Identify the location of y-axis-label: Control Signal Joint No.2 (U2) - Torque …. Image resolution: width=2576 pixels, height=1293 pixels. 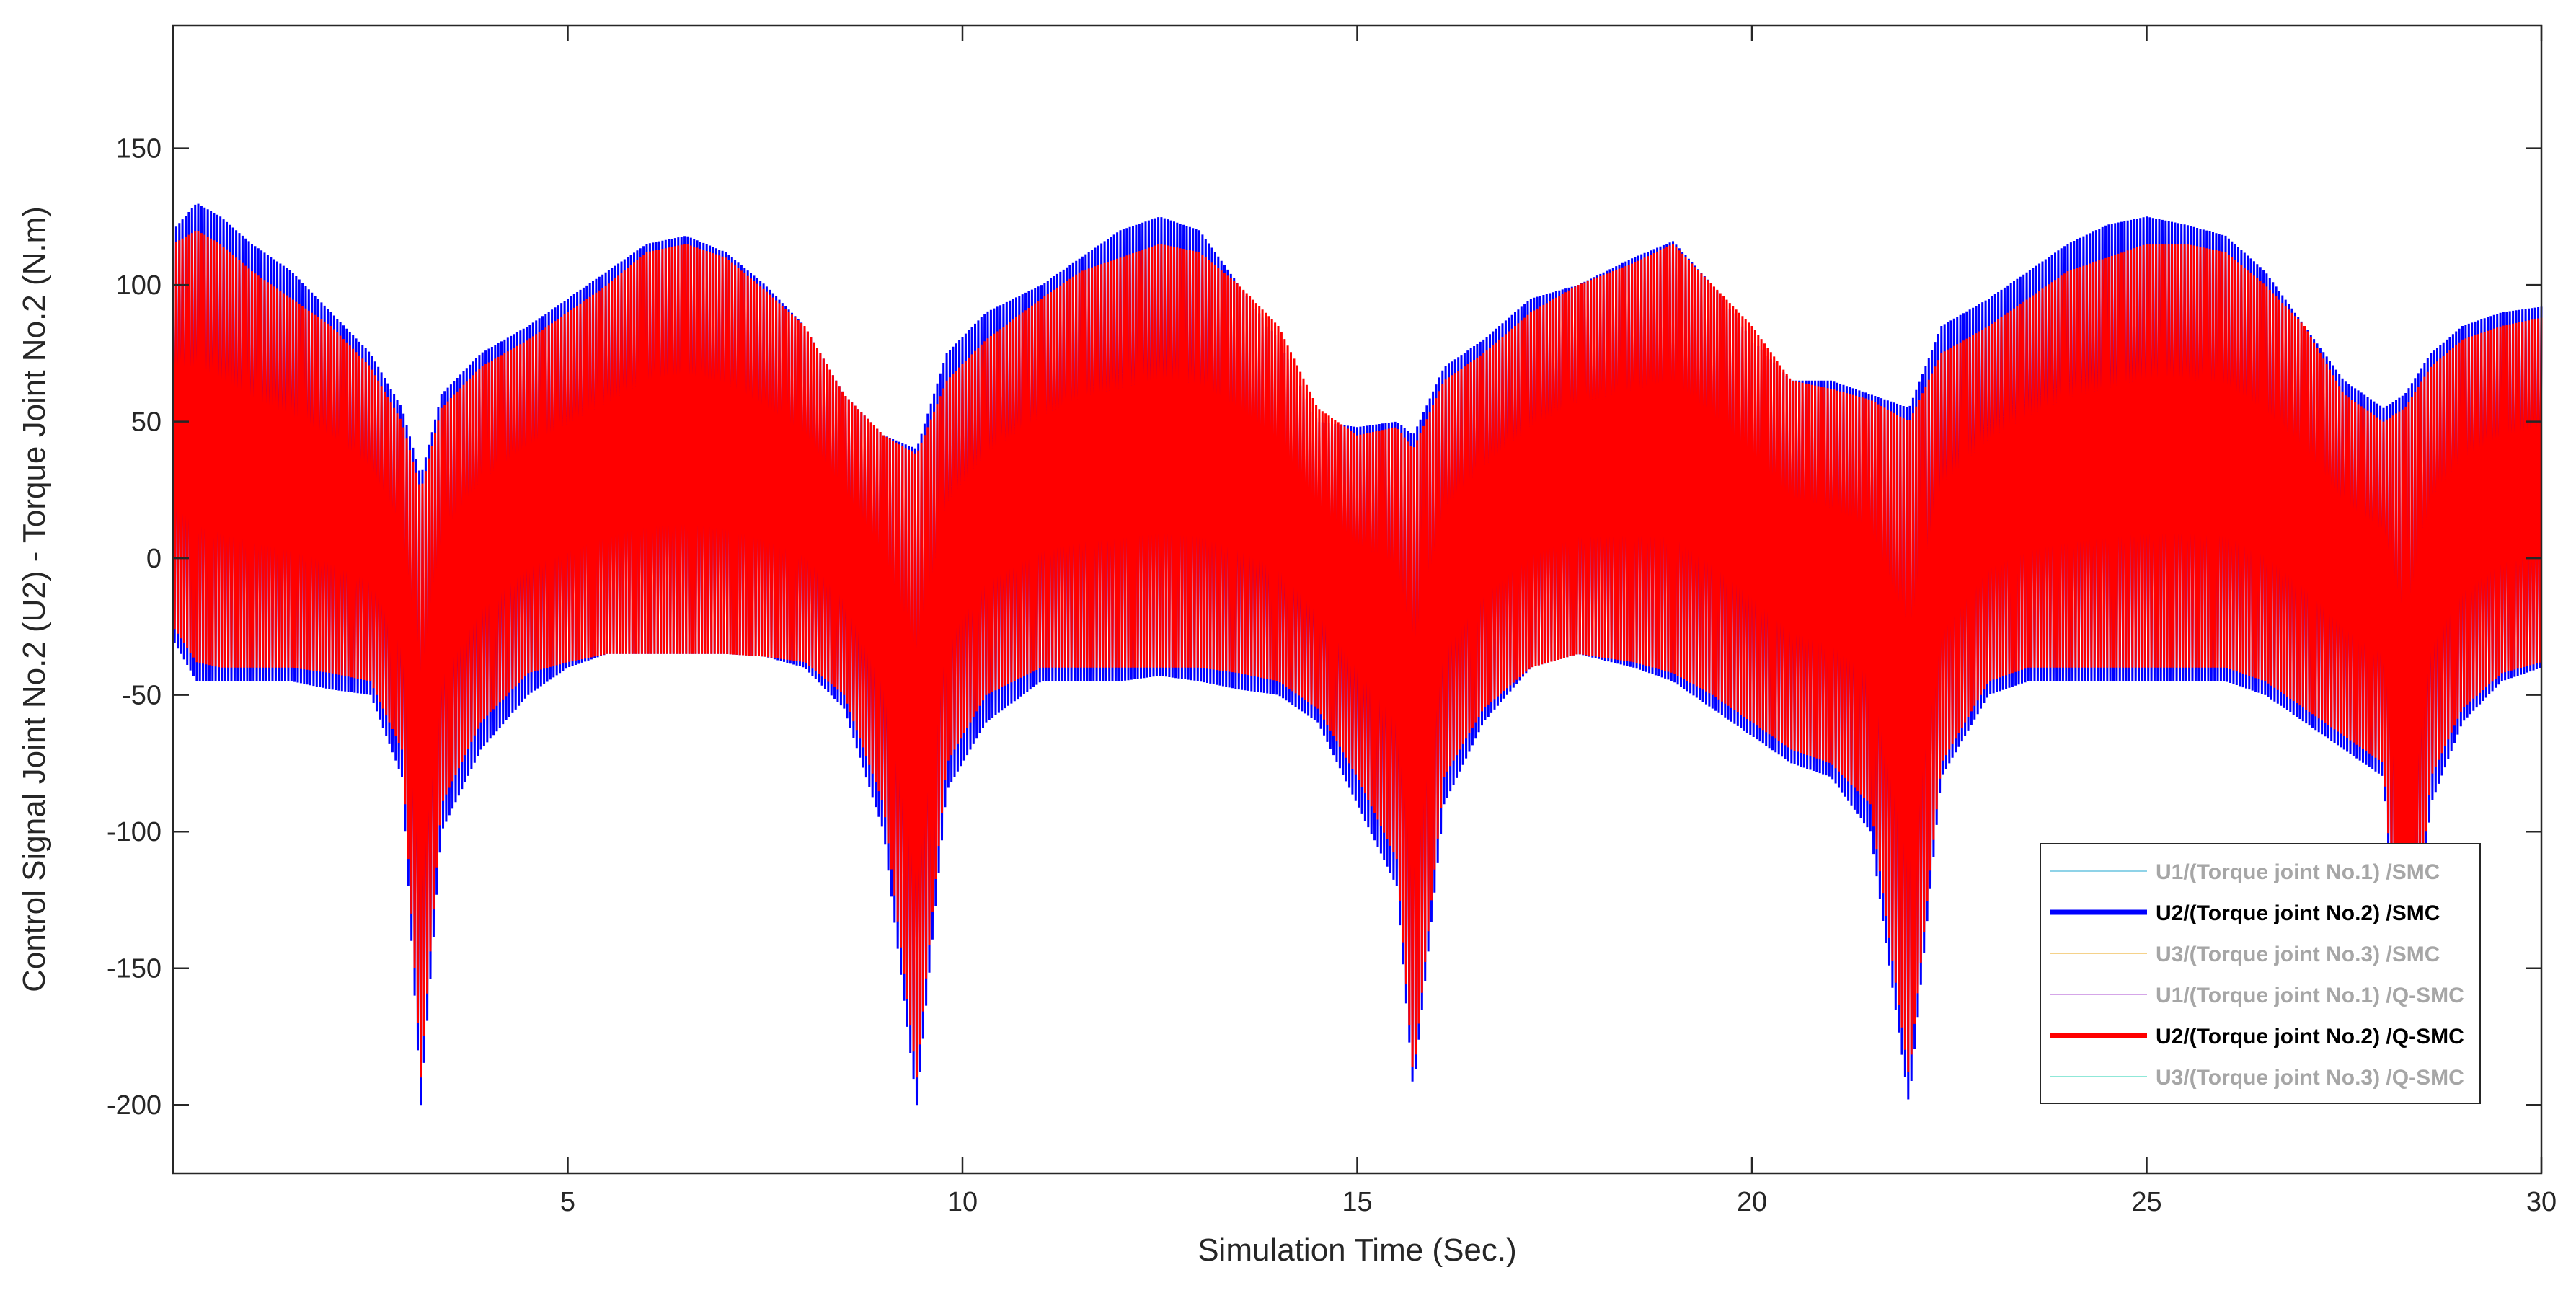
(34, 599).